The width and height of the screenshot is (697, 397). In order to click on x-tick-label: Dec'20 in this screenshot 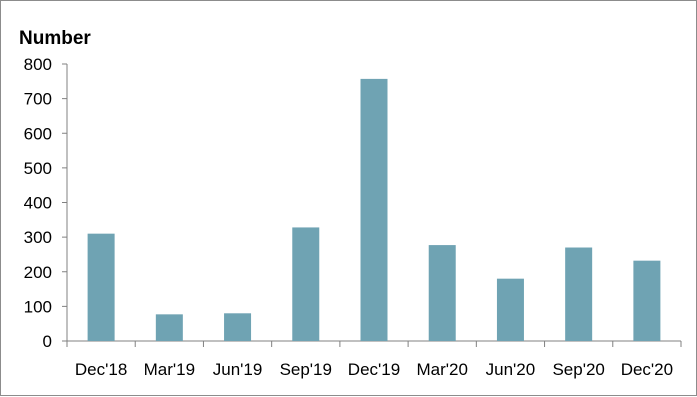, I will do `click(647, 369)`.